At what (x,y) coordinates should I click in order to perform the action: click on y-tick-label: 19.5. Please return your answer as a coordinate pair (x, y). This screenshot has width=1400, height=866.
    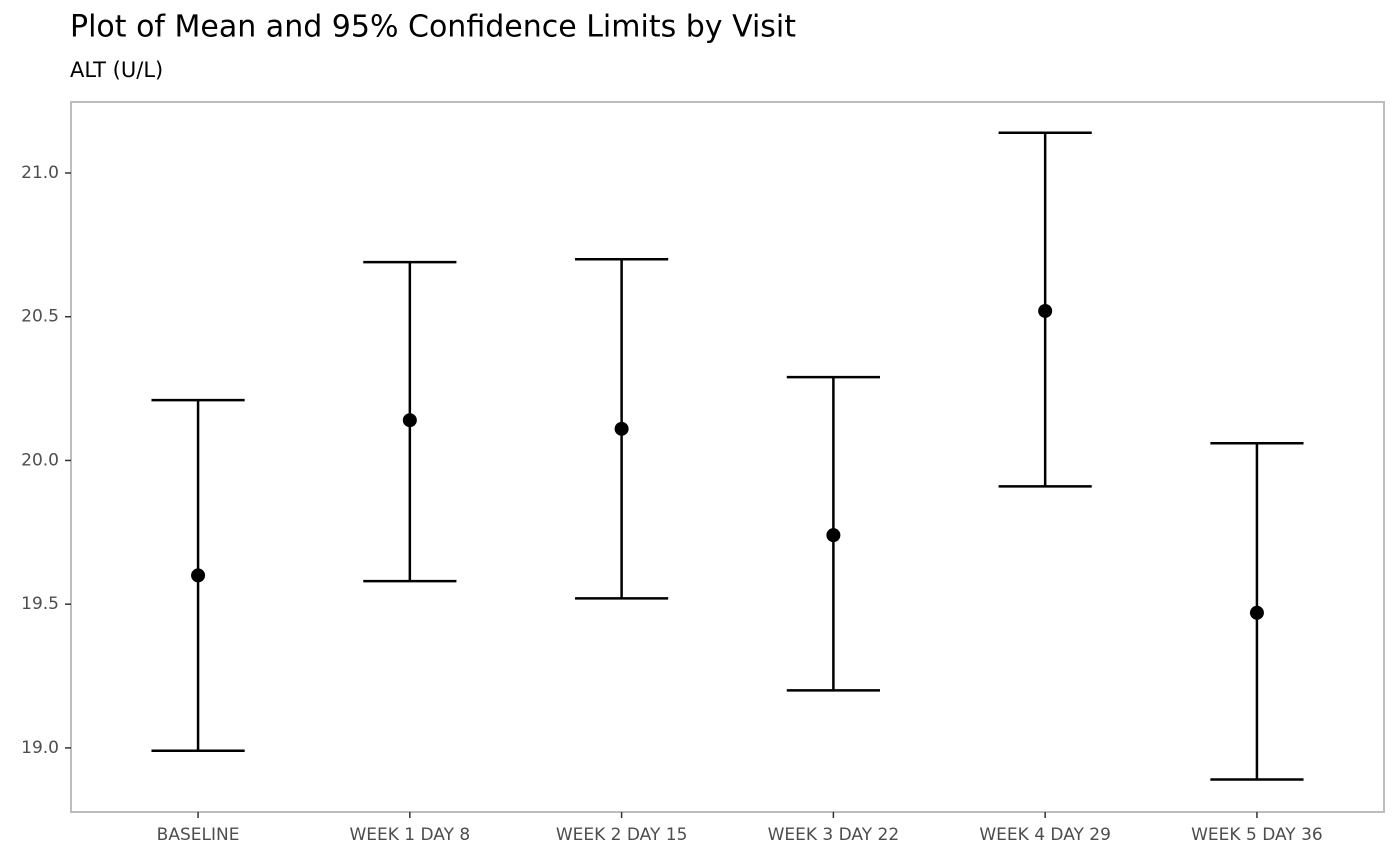
    Looking at the image, I should click on (40, 604).